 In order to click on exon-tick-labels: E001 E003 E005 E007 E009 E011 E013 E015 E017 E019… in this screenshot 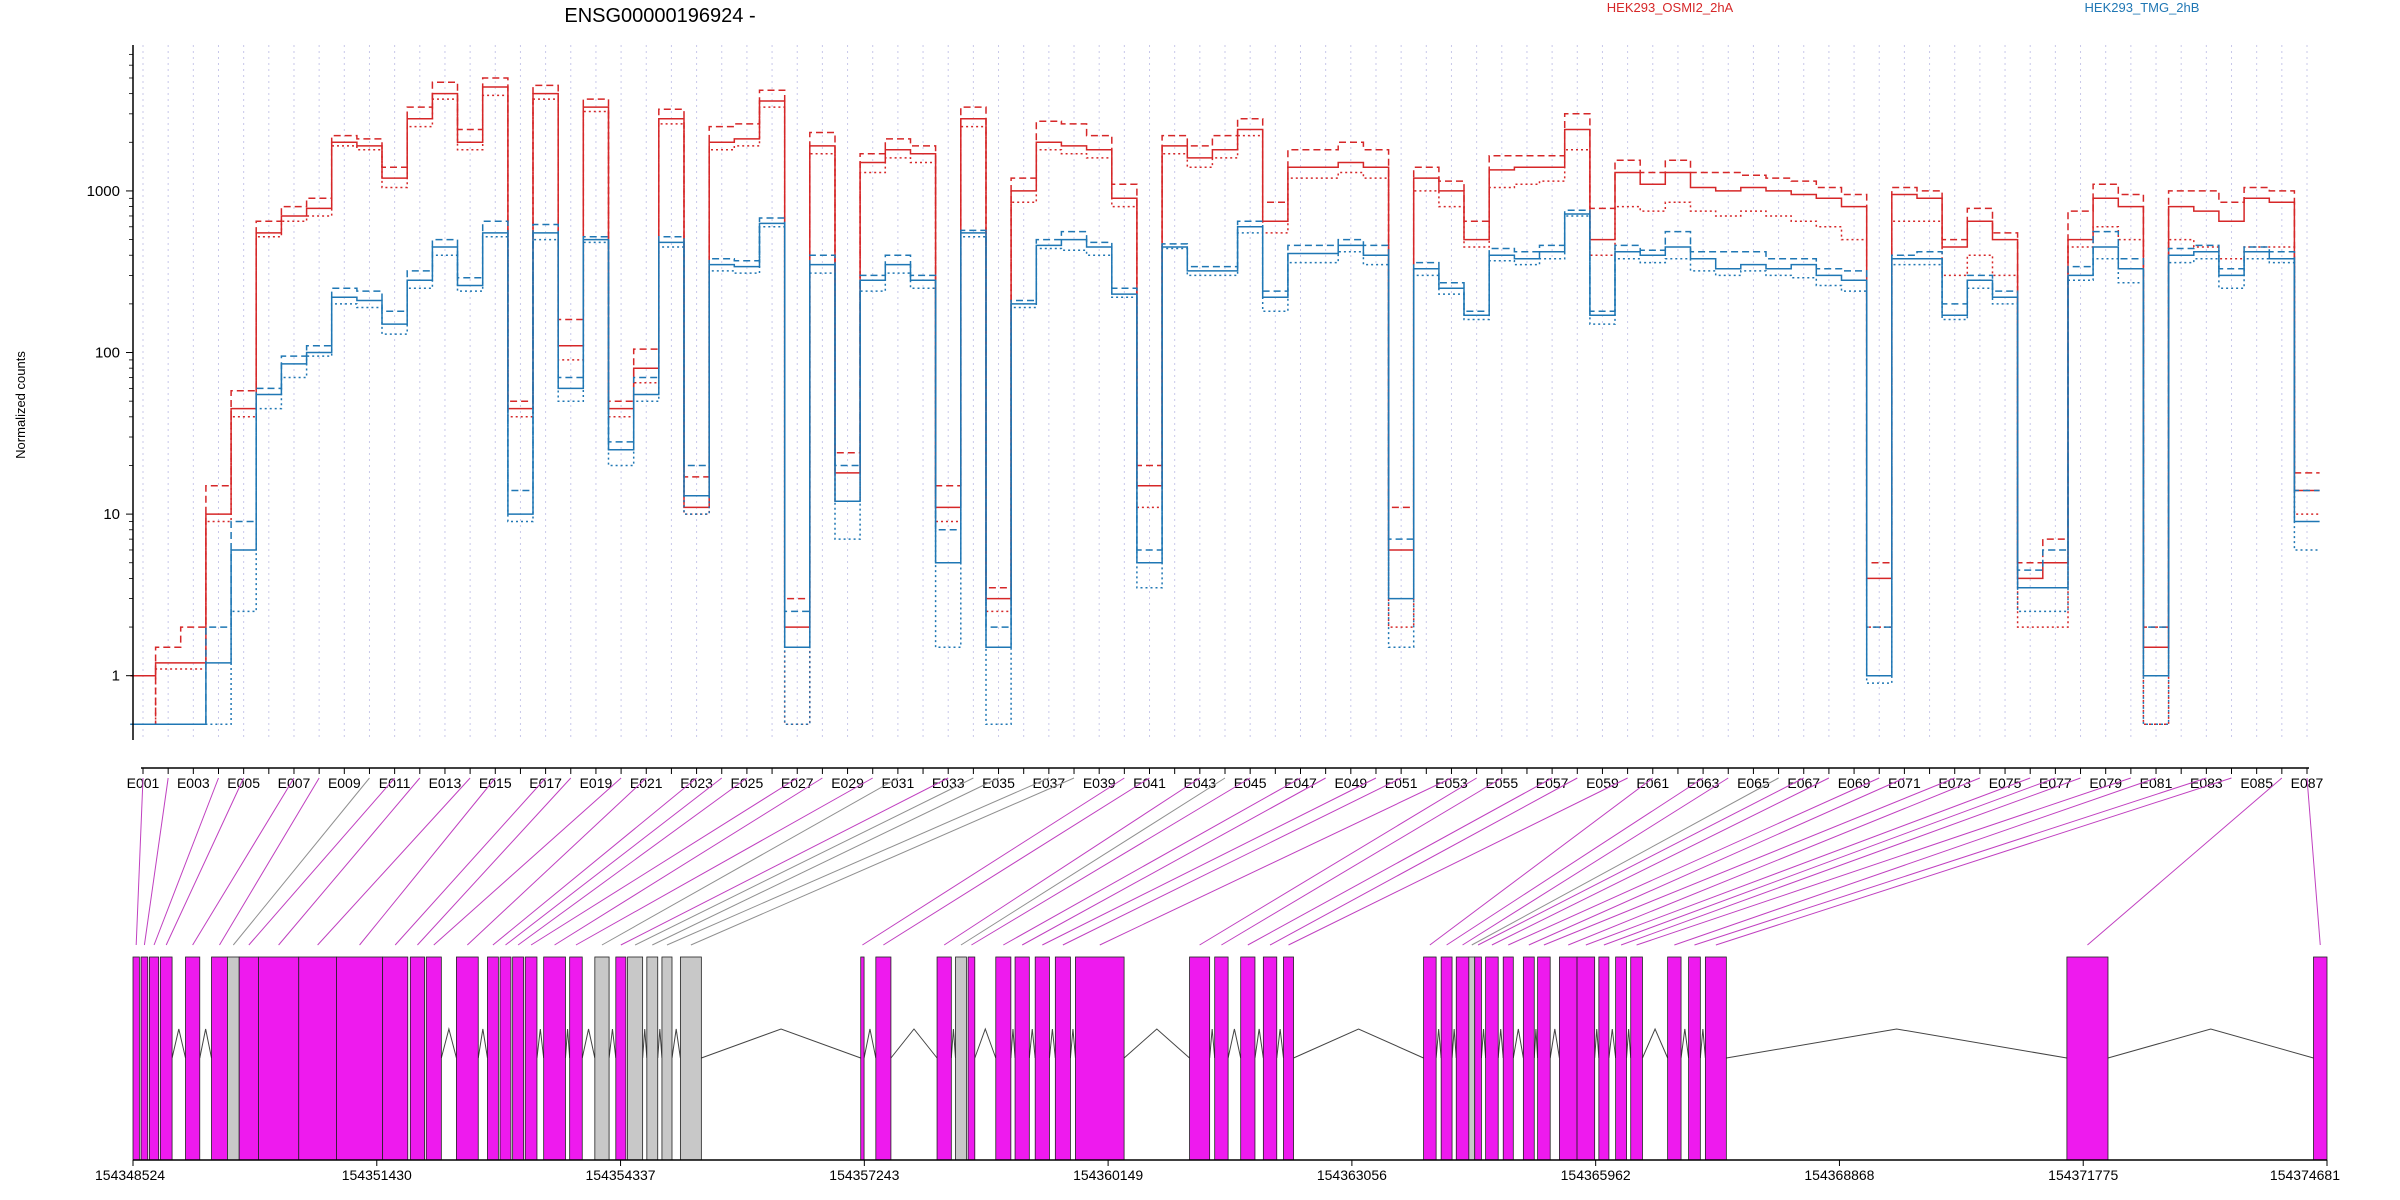, I will do `click(1225, 783)`.